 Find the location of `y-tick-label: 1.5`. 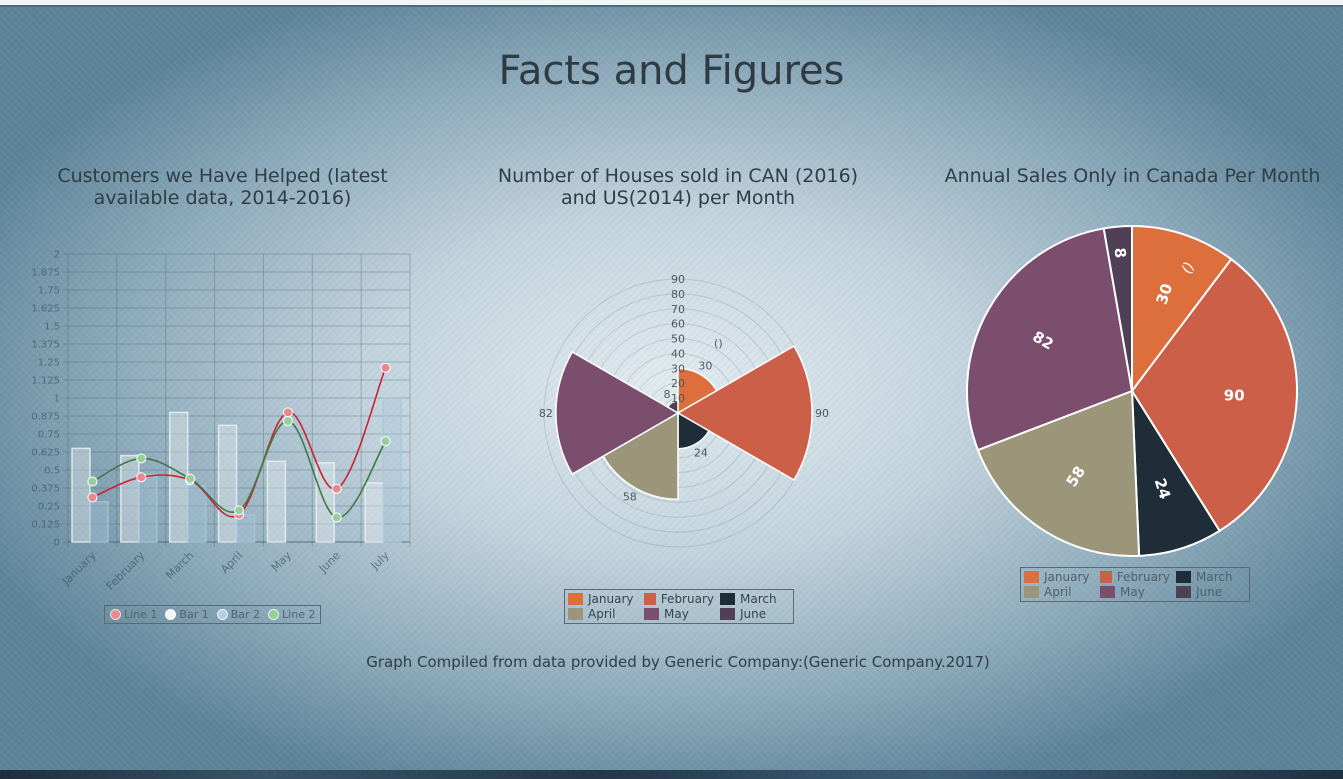

y-tick-label: 1.5 is located at coordinates (52, 327).